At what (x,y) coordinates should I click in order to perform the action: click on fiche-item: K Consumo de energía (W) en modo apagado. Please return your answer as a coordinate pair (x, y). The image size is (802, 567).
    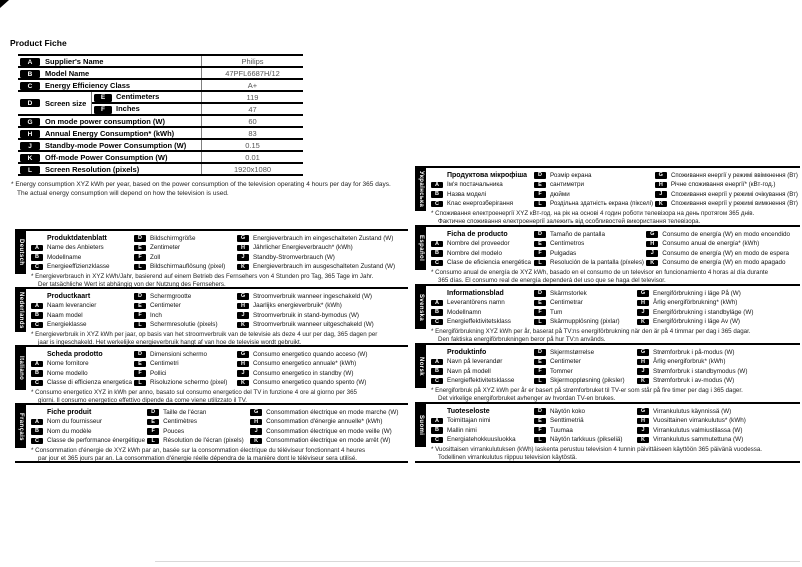
    Looking at the image, I should click on (723, 263).